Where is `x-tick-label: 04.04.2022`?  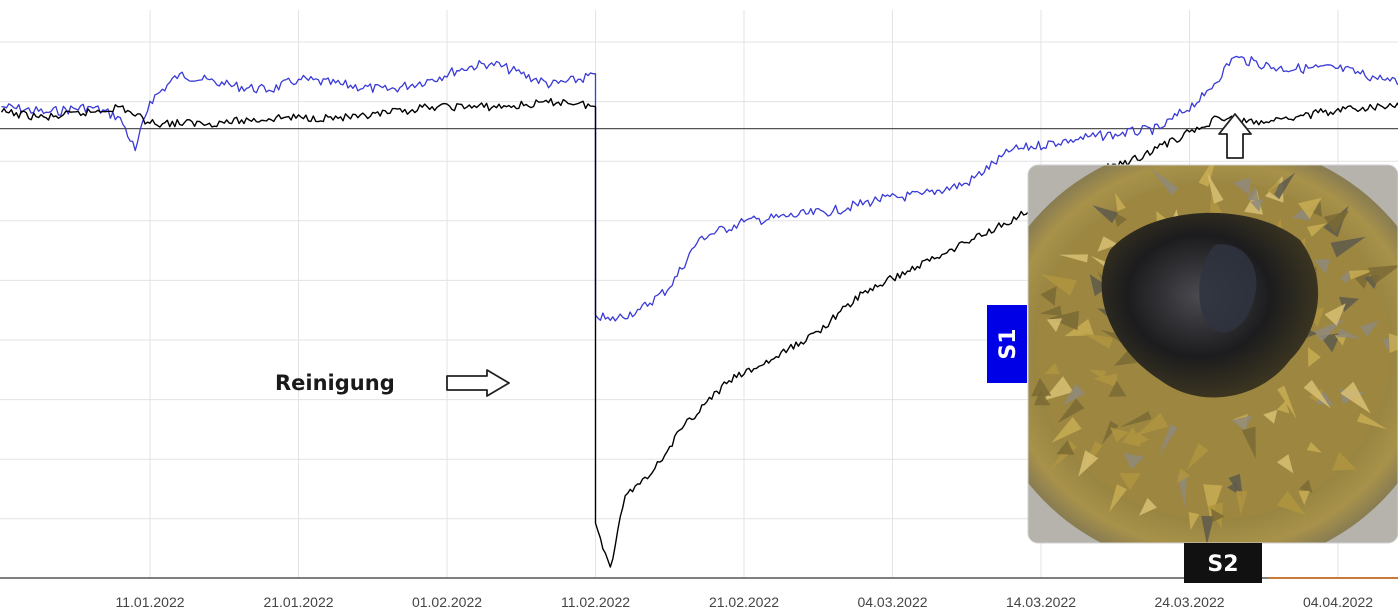
x-tick-label: 04.04.2022 is located at coordinates (1338, 602).